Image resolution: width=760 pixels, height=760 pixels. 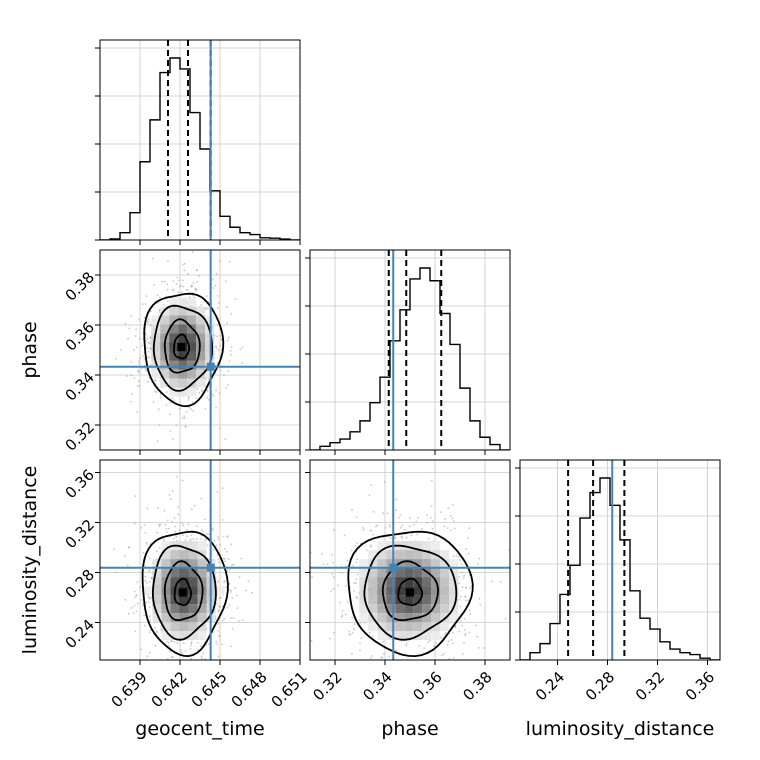 I want to click on x-axis-label-luminosity_distance: luminosity_distance, so click(x=620, y=729).